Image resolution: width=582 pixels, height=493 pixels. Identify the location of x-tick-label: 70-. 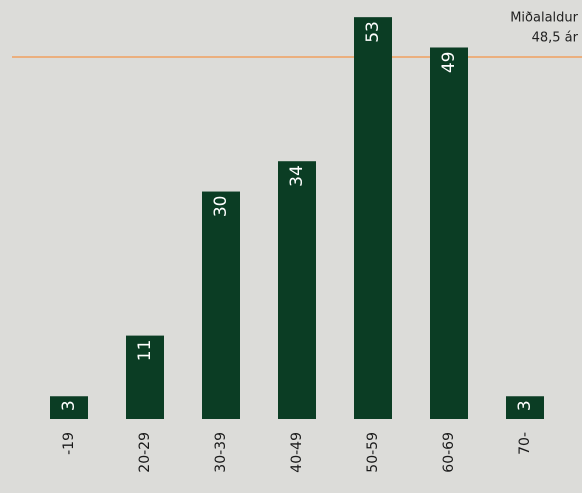
(525, 443).